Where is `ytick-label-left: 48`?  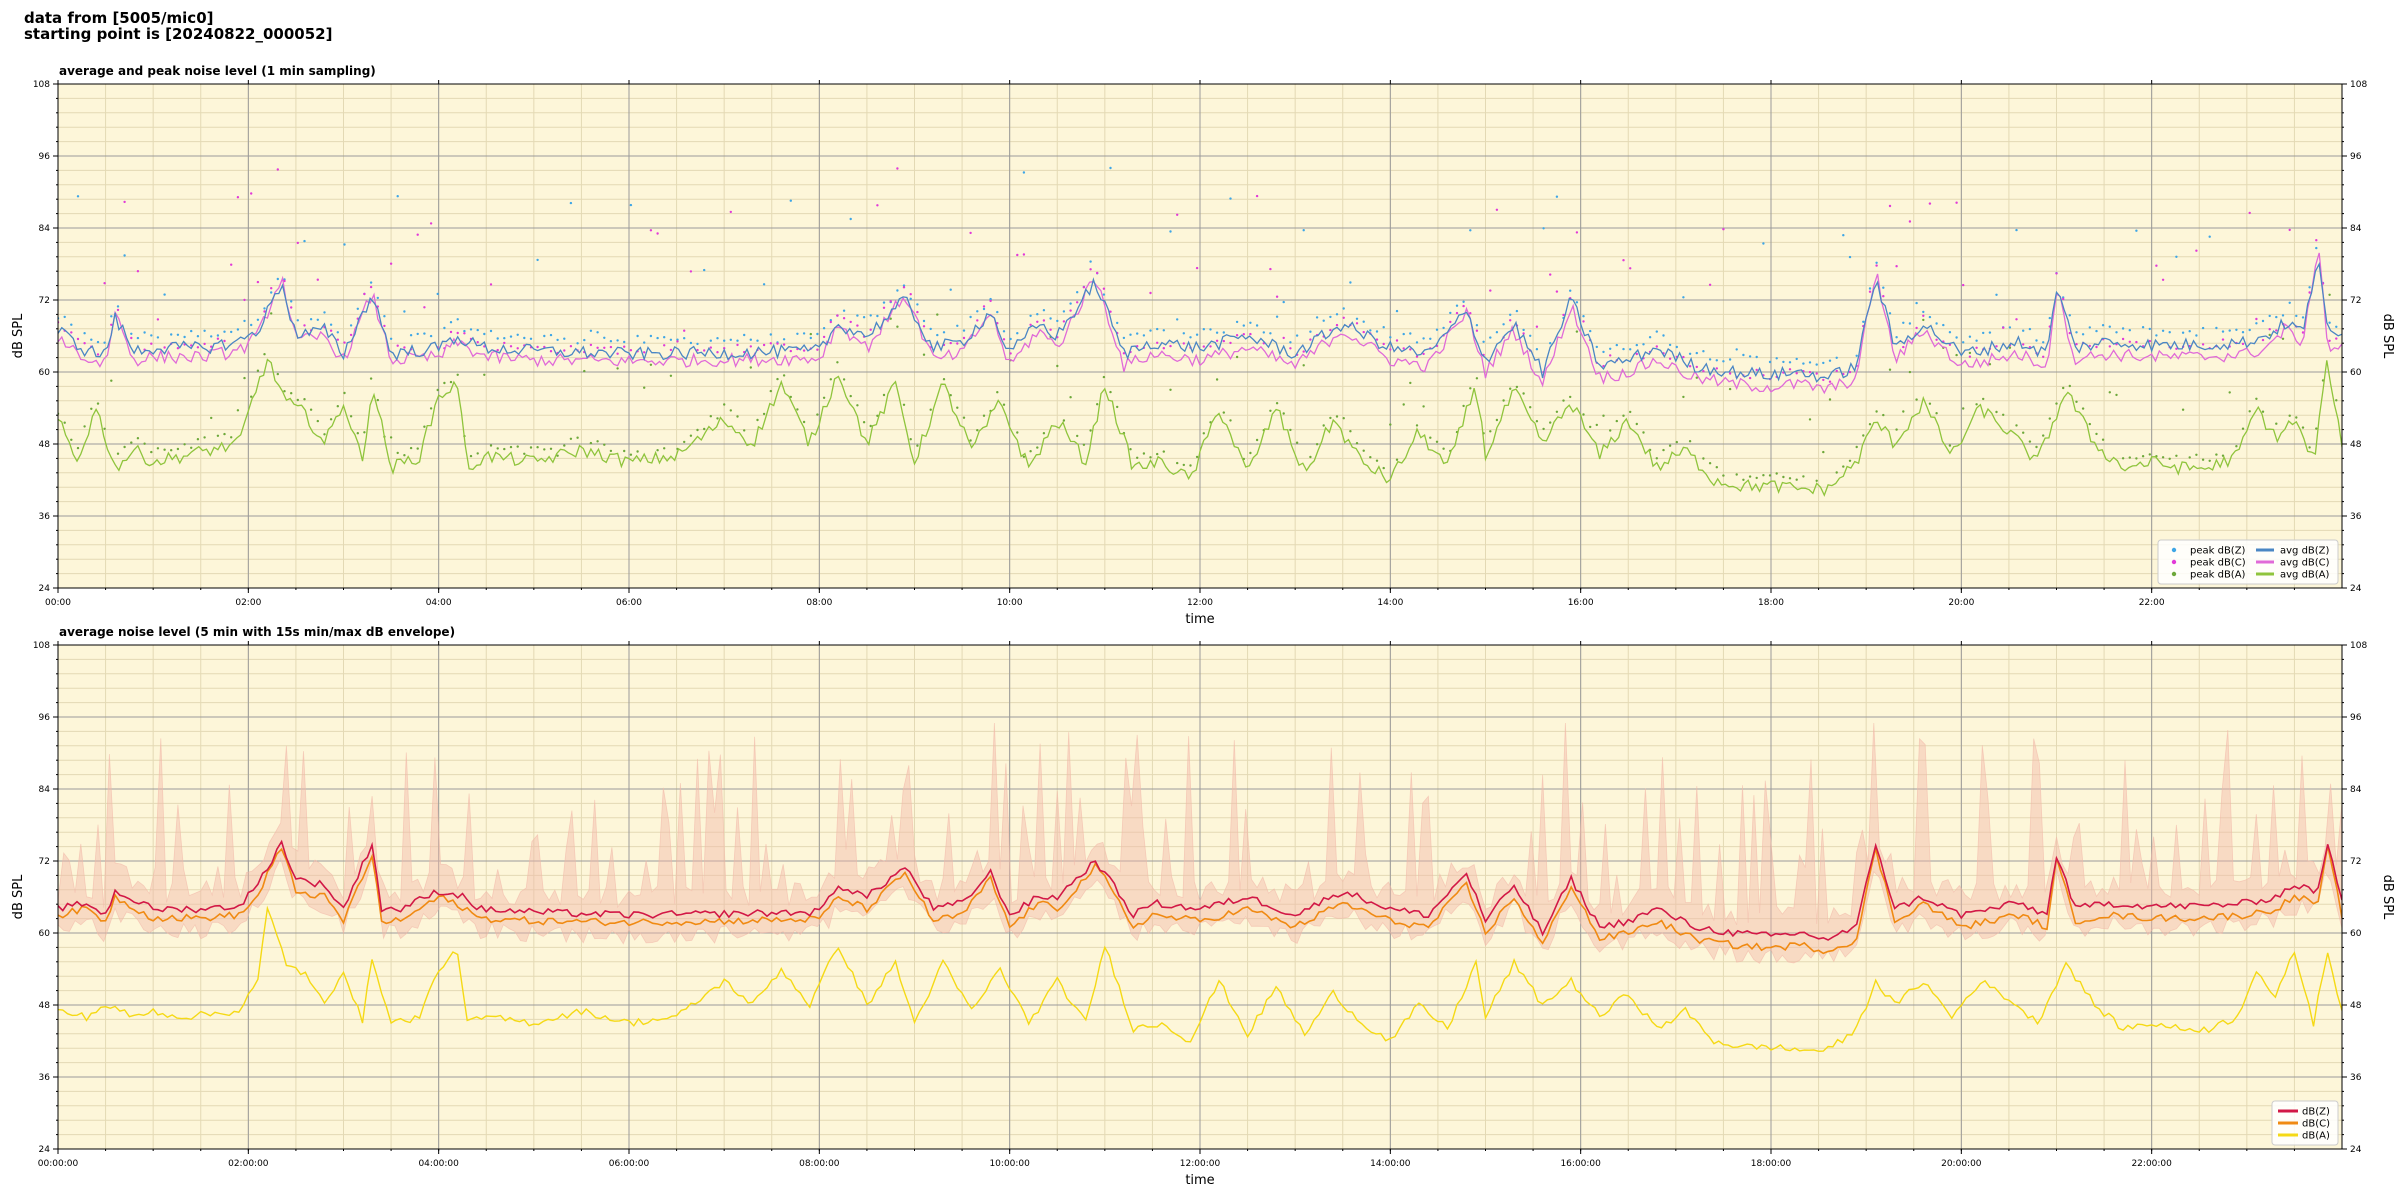 ytick-label-left: 48 is located at coordinates (45, 445).